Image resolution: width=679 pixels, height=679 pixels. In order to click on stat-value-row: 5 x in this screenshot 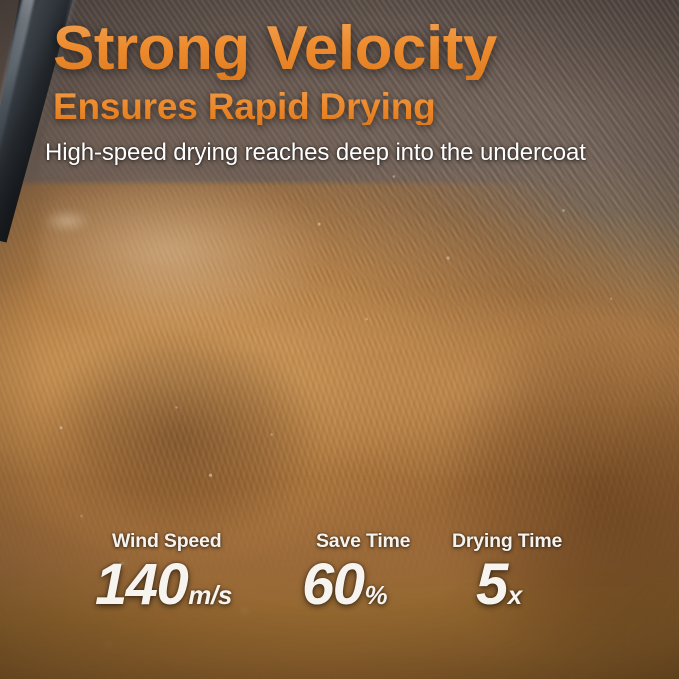, I will do `click(522, 584)`.